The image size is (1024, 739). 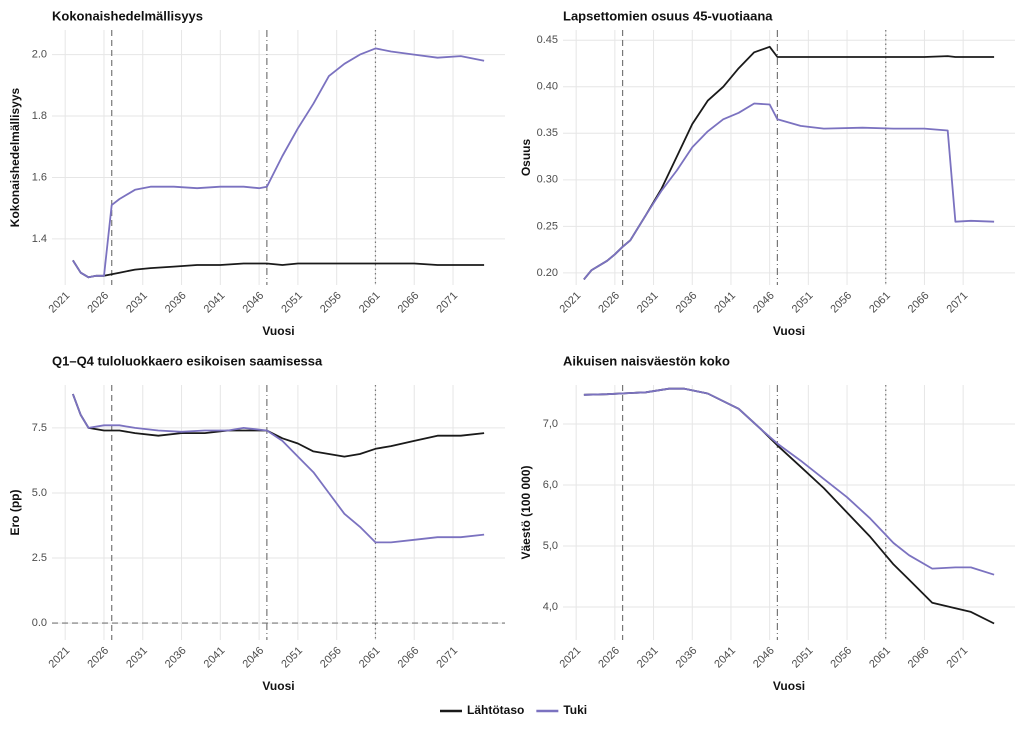 I want to click on y-axis-label: Väestö (100 000), so click(x=526, y=512).